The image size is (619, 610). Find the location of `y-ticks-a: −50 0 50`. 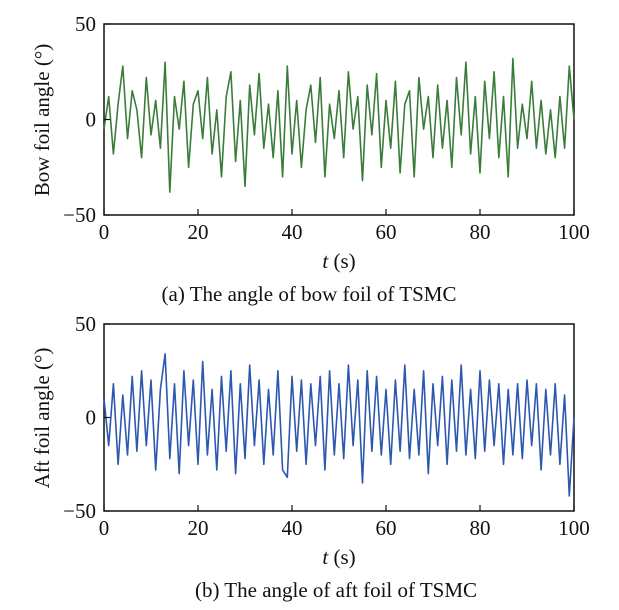

y-ticks-a: −50 0 50 is located at coordinates (86, 119).